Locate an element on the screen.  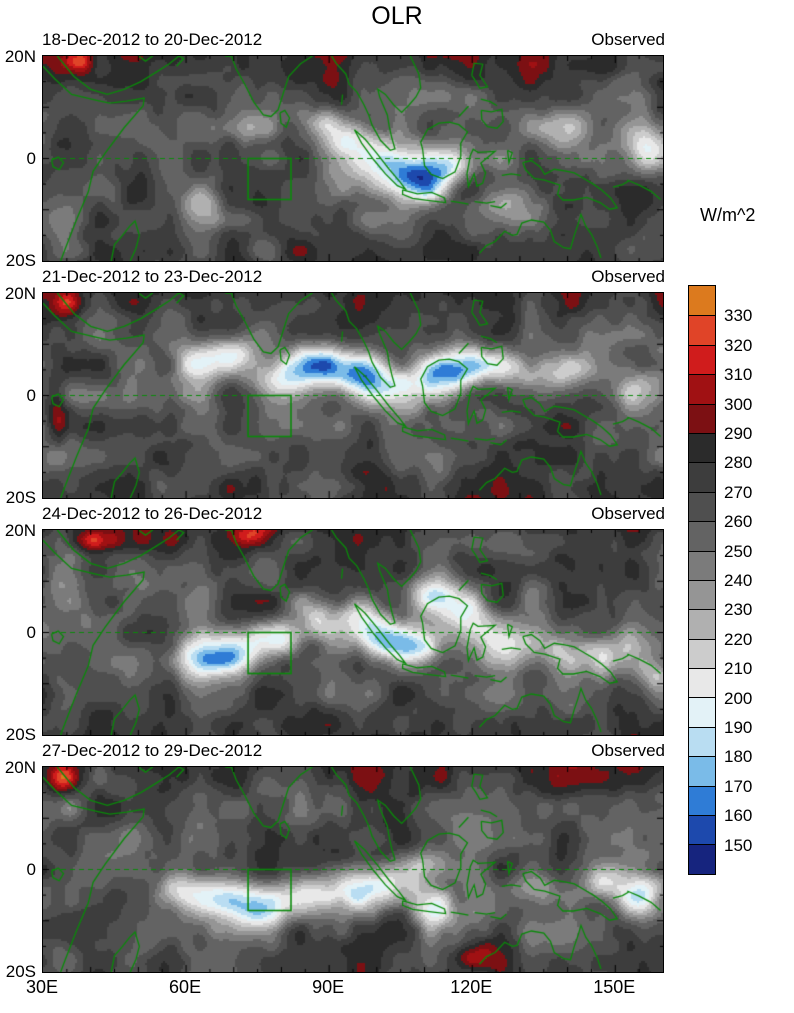
x-axis: 30E 60E 90E 120E 150E is located at coordinates (397, 989).